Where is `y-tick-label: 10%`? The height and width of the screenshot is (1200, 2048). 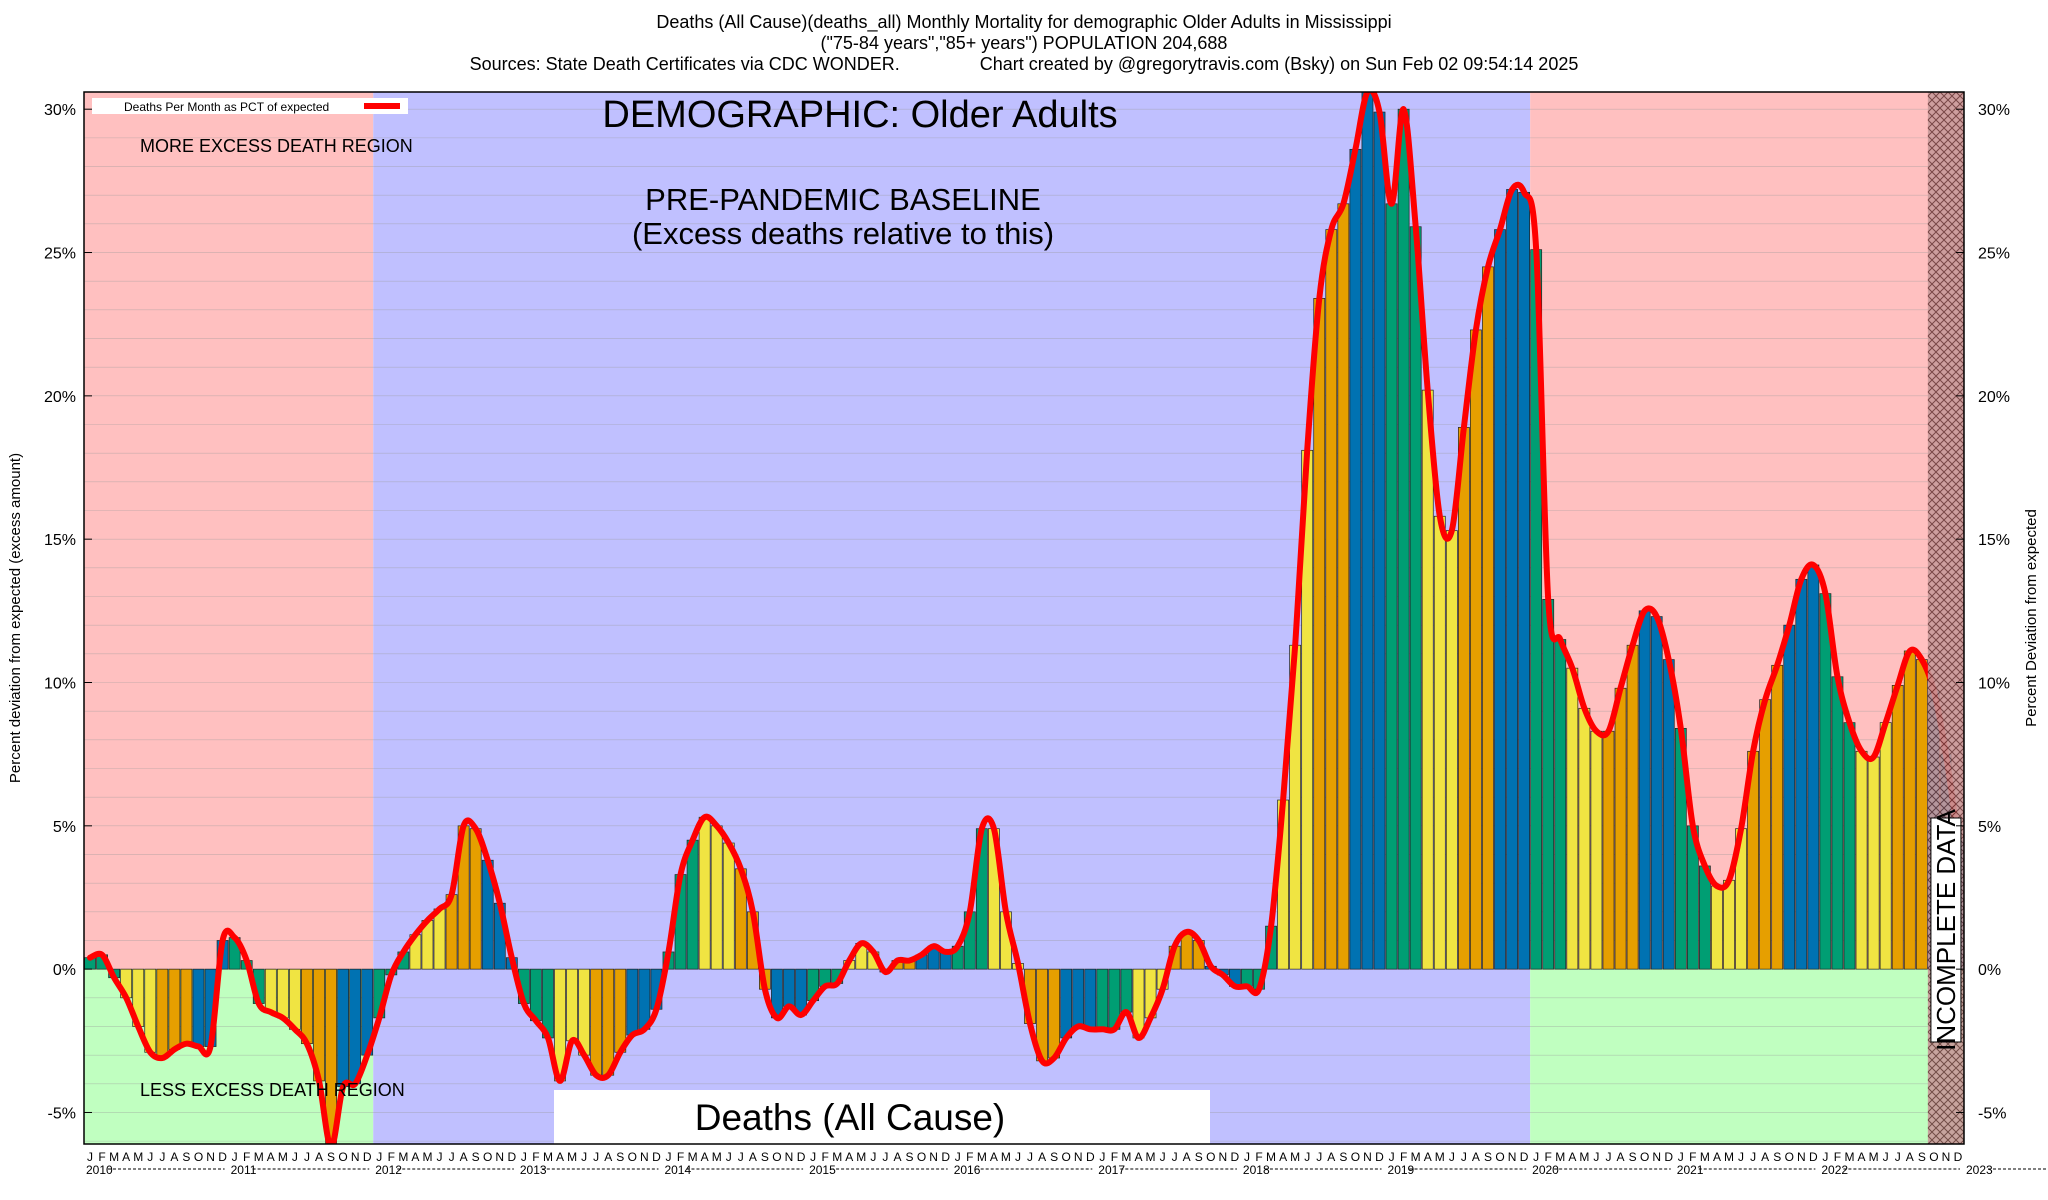
y-tick-label: 10% is located at coordinates (60, 683).